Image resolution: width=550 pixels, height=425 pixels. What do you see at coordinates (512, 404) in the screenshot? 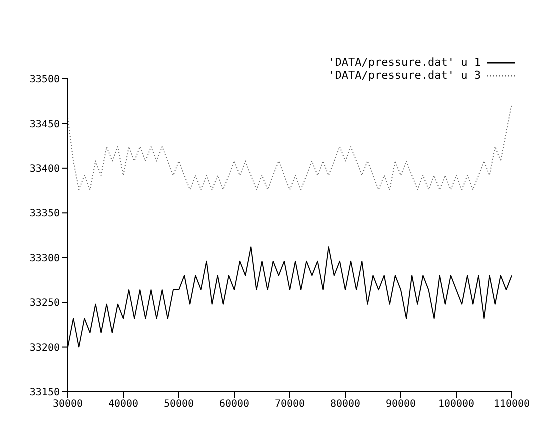
I see `x-tick-label: 110000` at bounding box center [512, 404].